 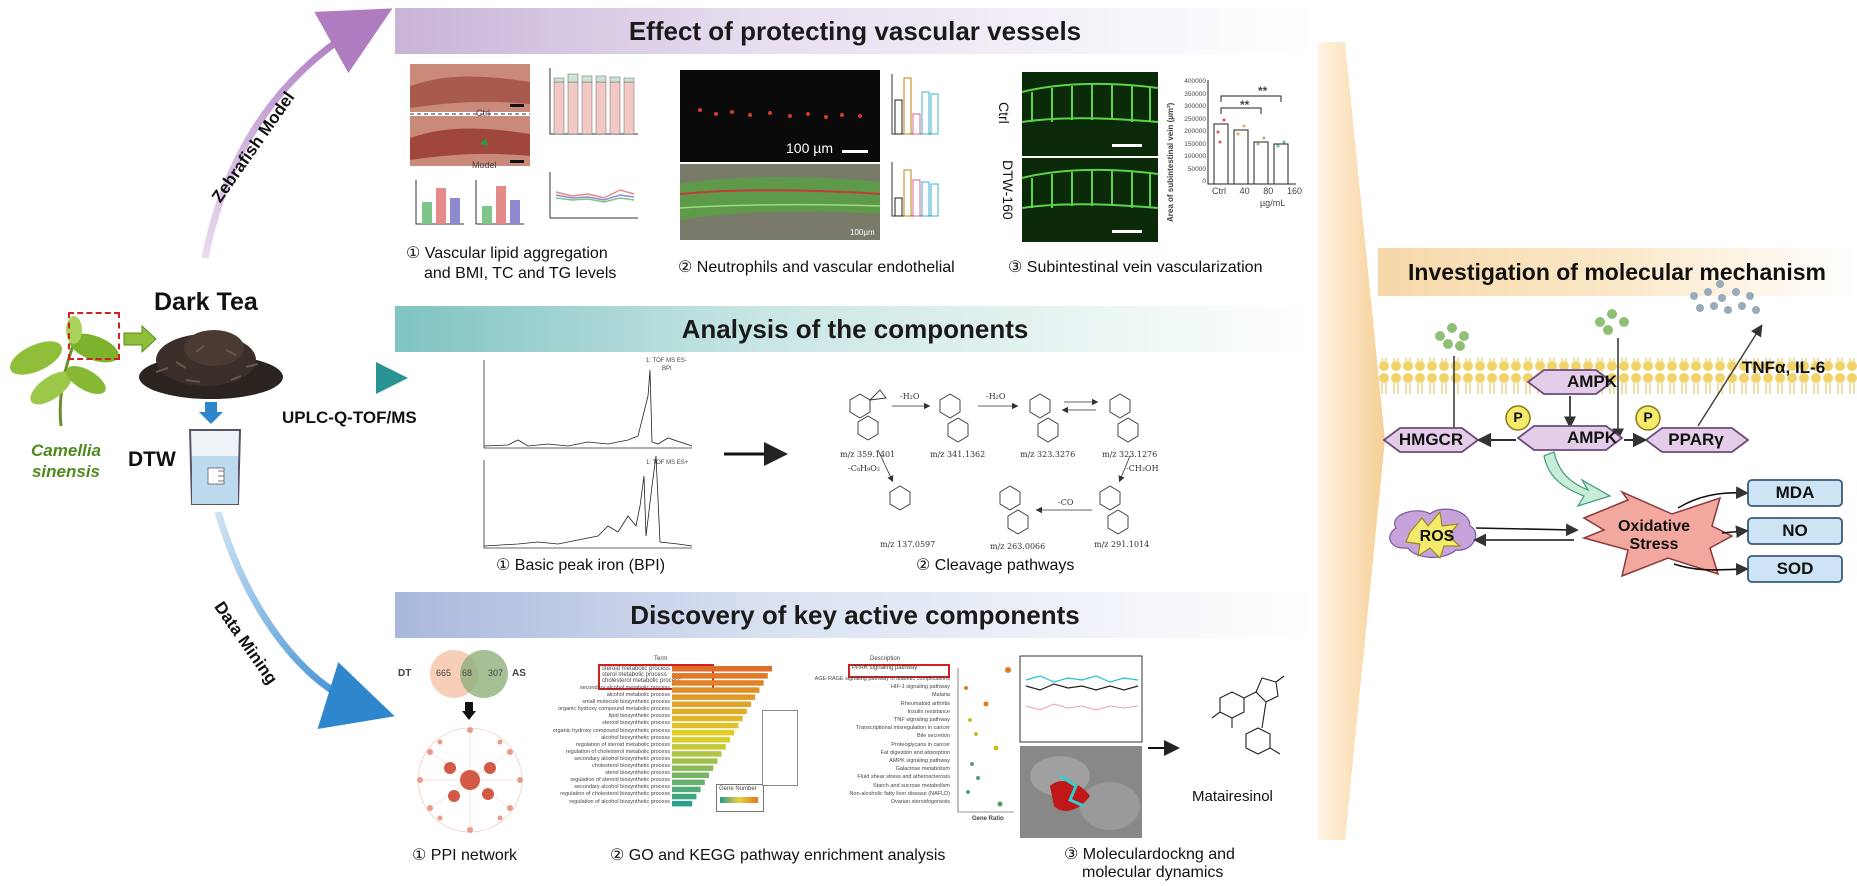 I want to click on kegg-xlabel: Gene Ratio, so click(x=988, y=819).